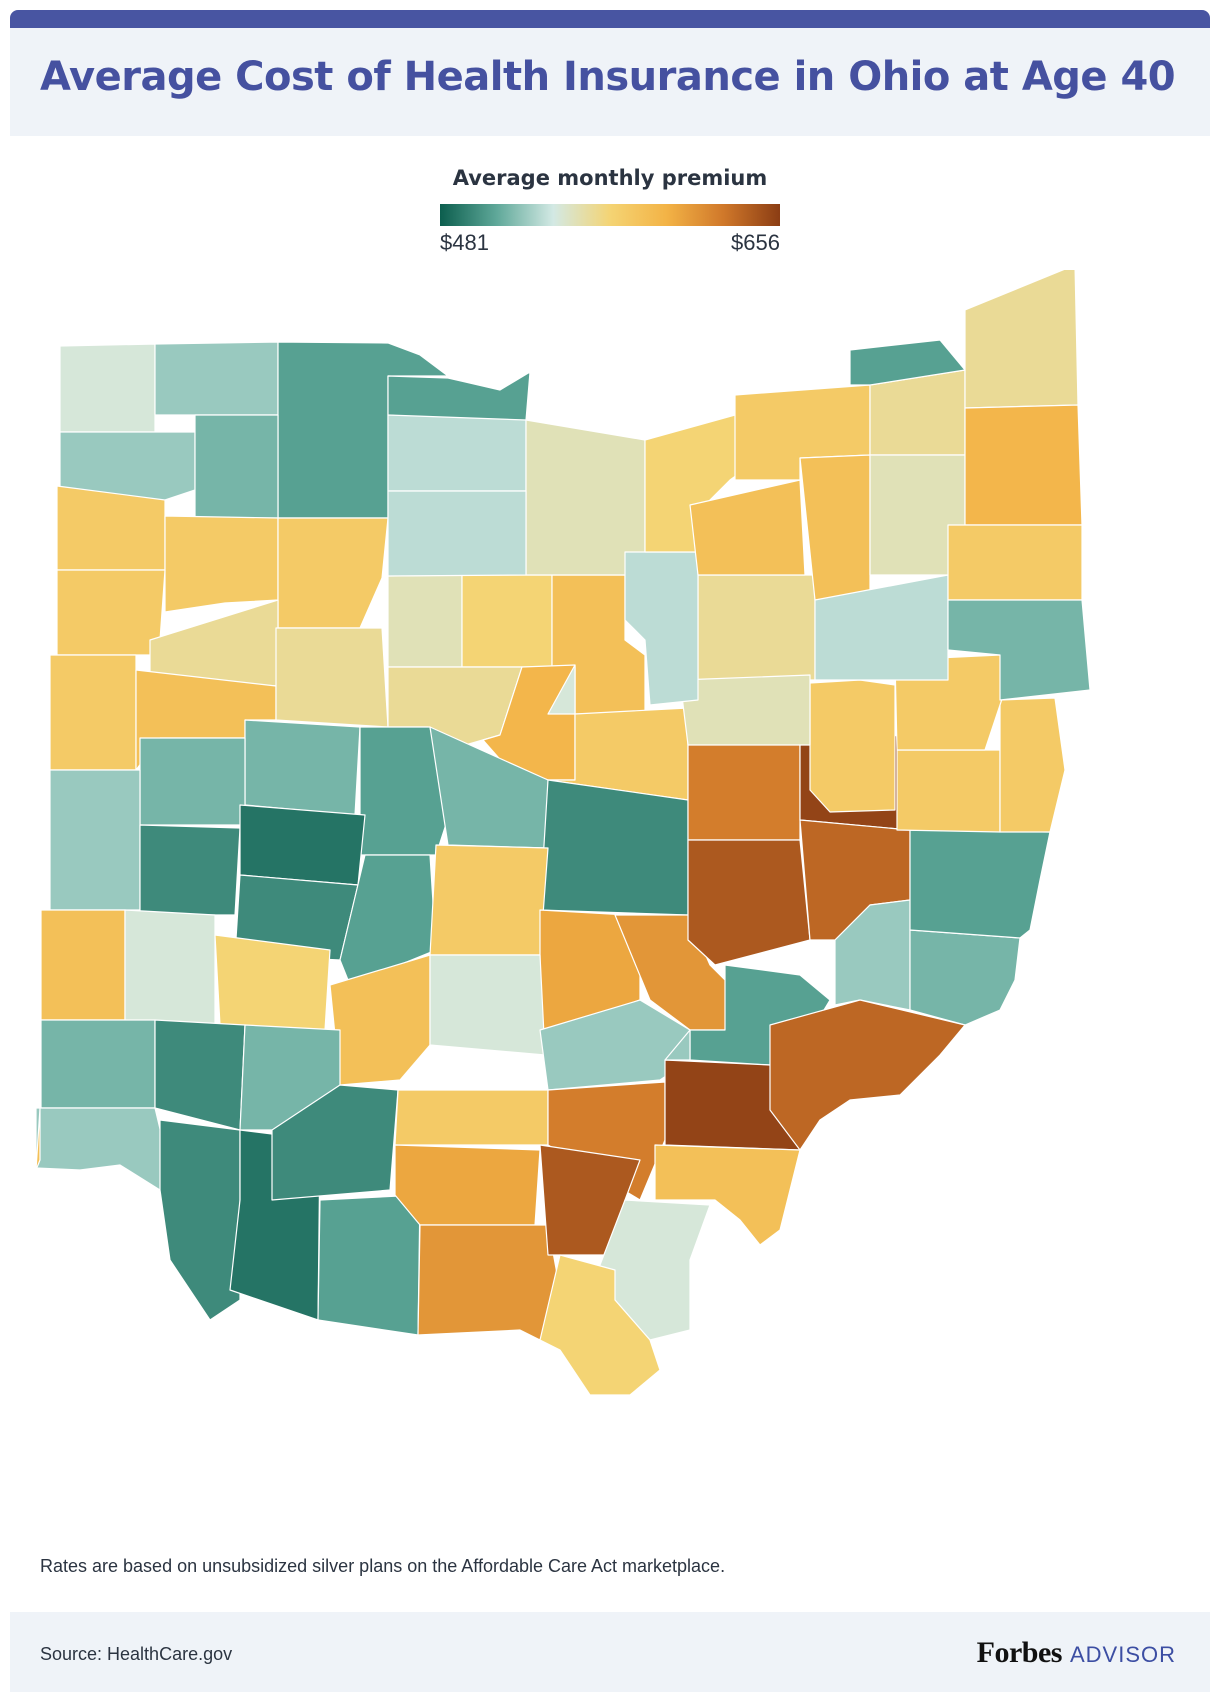 The image size is (1220, 1702). I want to click on legend-max-label: $656, so click(755, 242).